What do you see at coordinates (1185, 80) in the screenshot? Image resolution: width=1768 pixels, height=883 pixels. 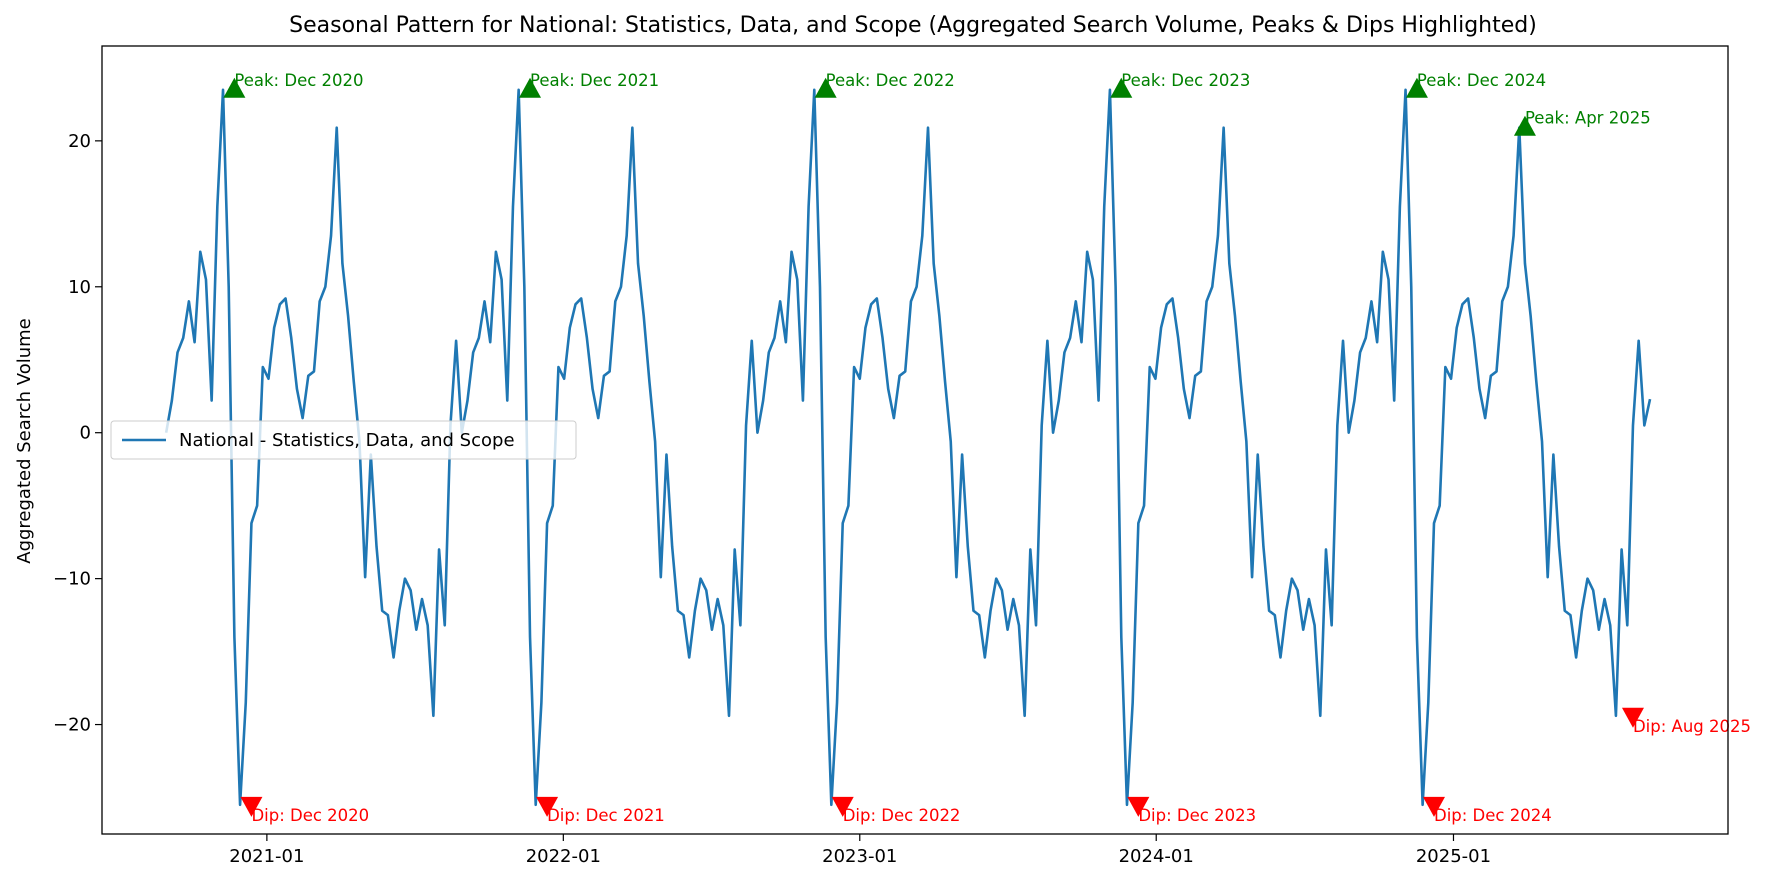 I see `peak-label: Peak: Dec 2023` at bounding box center [1185, 80].